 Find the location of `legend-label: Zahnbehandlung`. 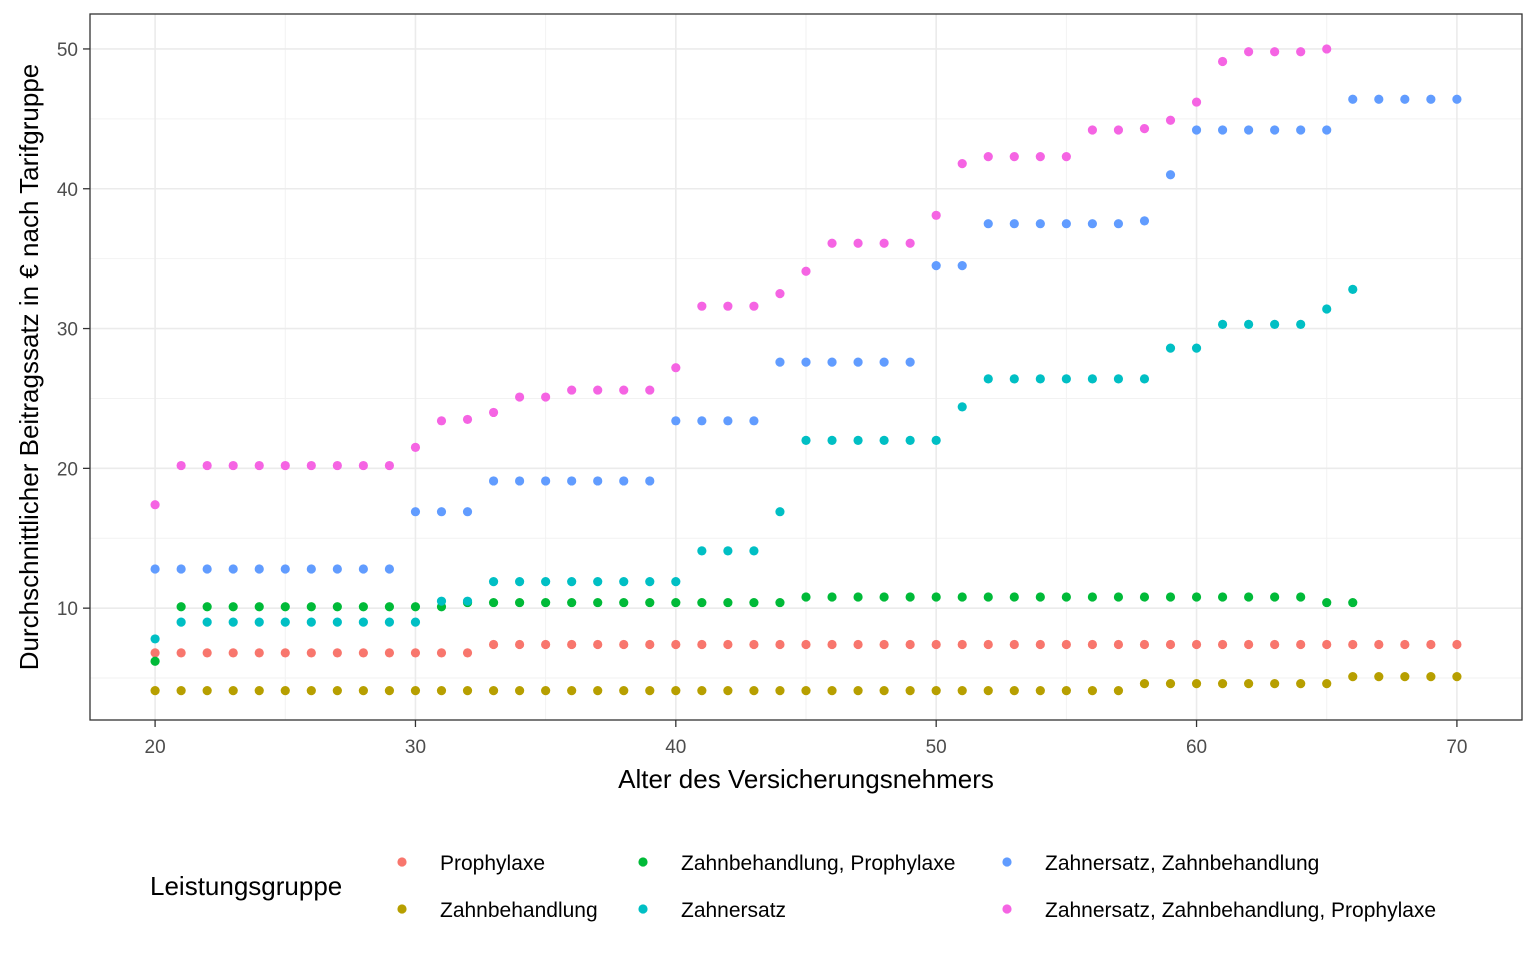

legend-label: Zahnbehandlung is located at coordinates (519, 910).